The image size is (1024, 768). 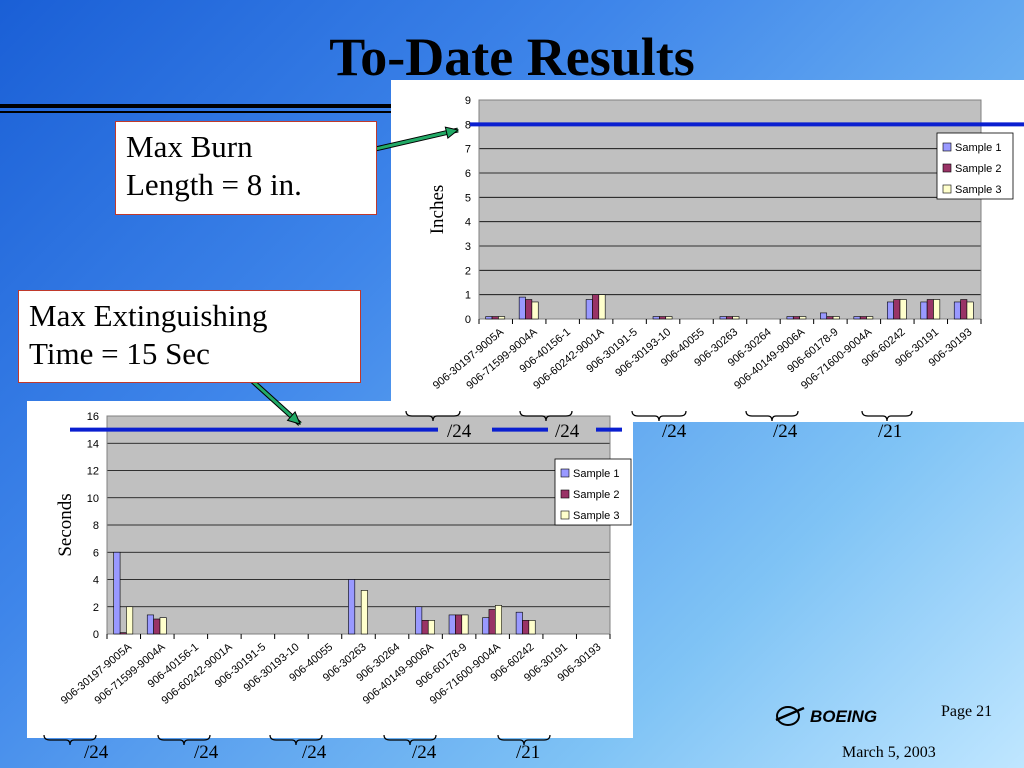 I want to click on burn-ytick-label: 9, so click(x=468, y=101).